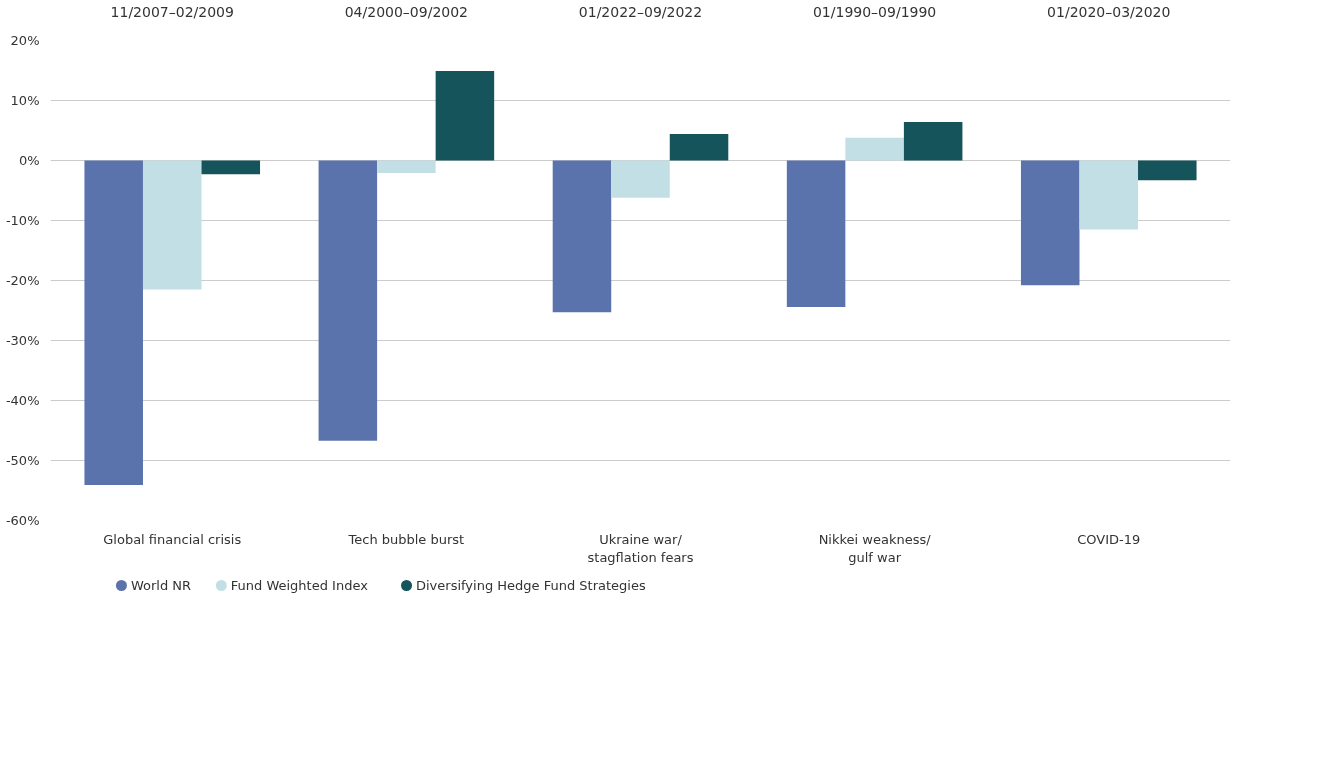 The width and height of the screenshot is (1325, 761). Describe the element at coordinates (1109, 539) in the screenshot. I see `x-tick-label: COVID-19` at that location.